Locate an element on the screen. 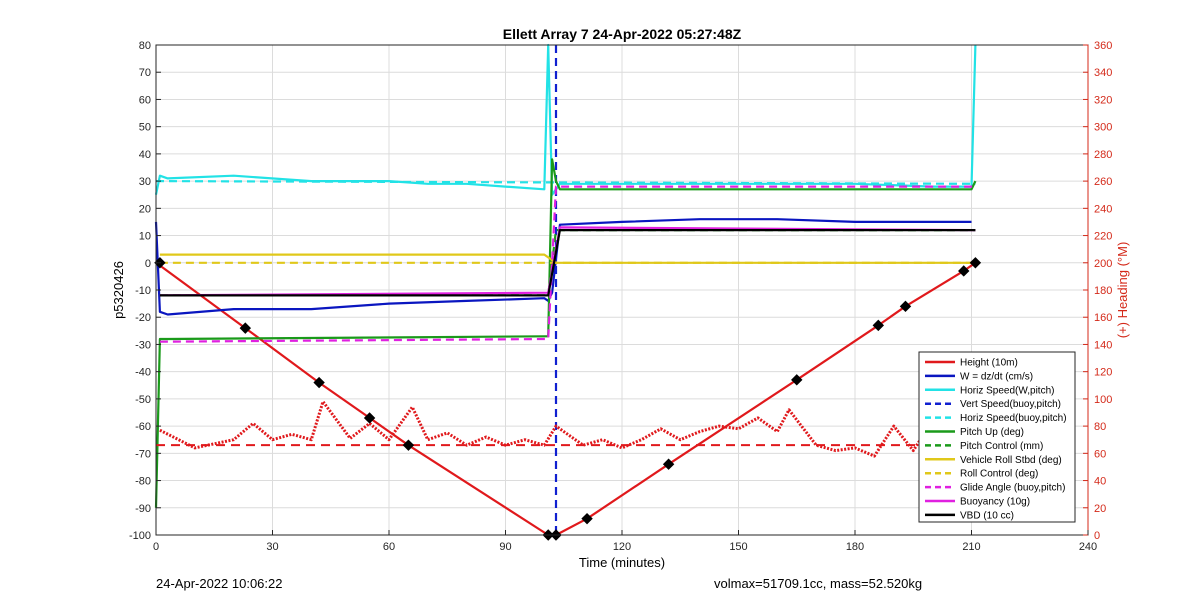 The width and height of the screenshot is (1200, 601). y-tick-label: -90 is located at coordinates (143, 509).